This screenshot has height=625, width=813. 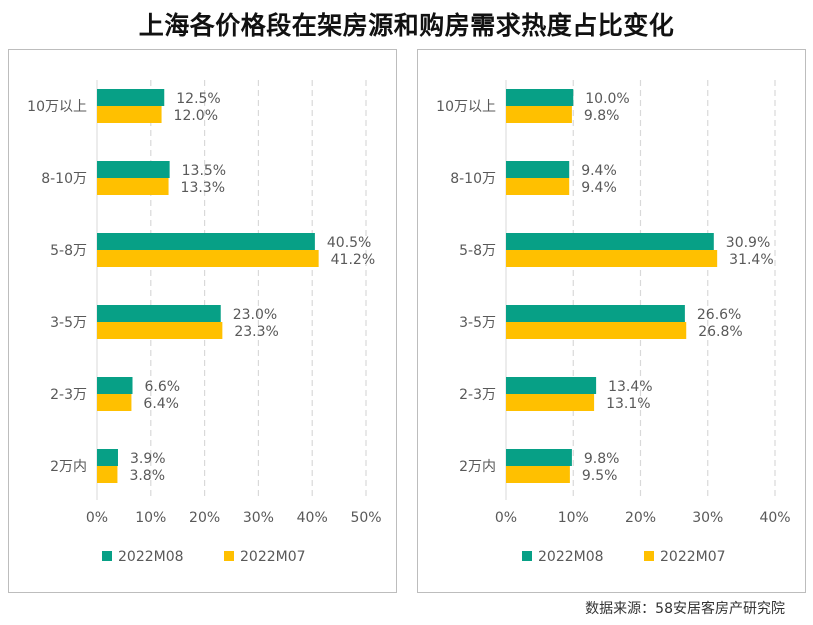 What do you see at coordinates (748, 243) in the screenshot?
I see `data-label: 30.9%` at bounding box center [748, 243].